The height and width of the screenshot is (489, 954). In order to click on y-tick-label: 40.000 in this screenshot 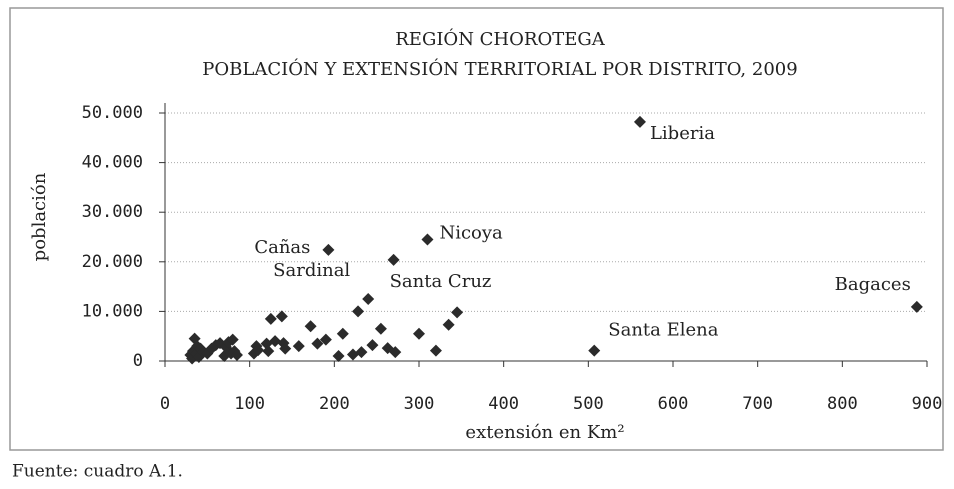, I will do `click(112, 163)`.